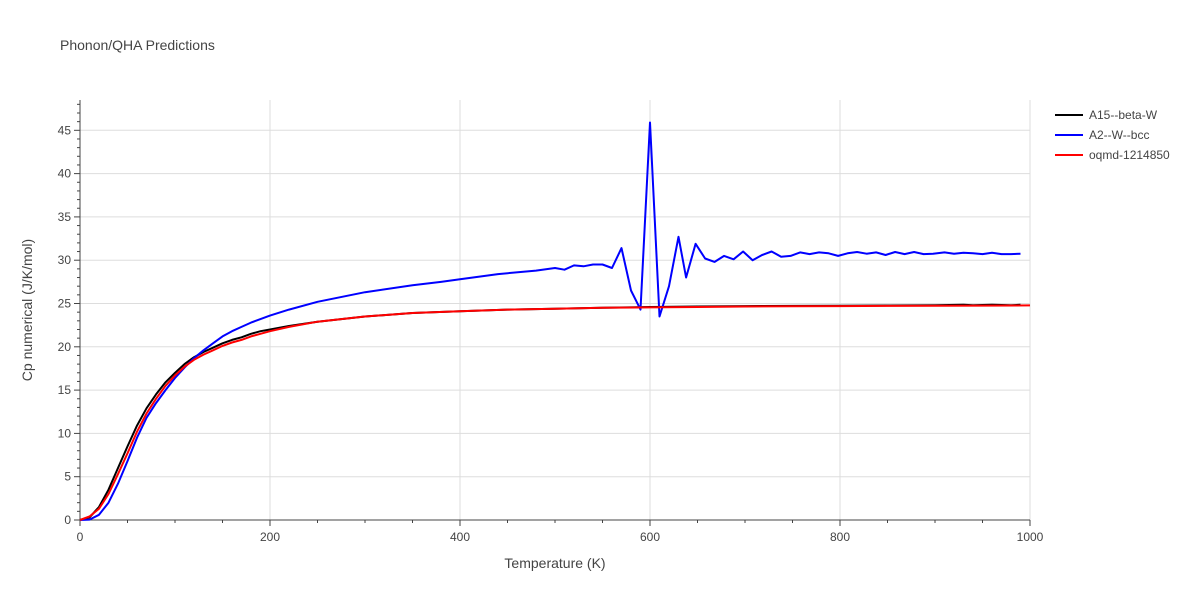 The height and width of the screenshot is (600, 1200). What do you see at coordinates (65, 390) in the screenshot?
I see `y-tick-label: 15` at bounding box center [65, 390].